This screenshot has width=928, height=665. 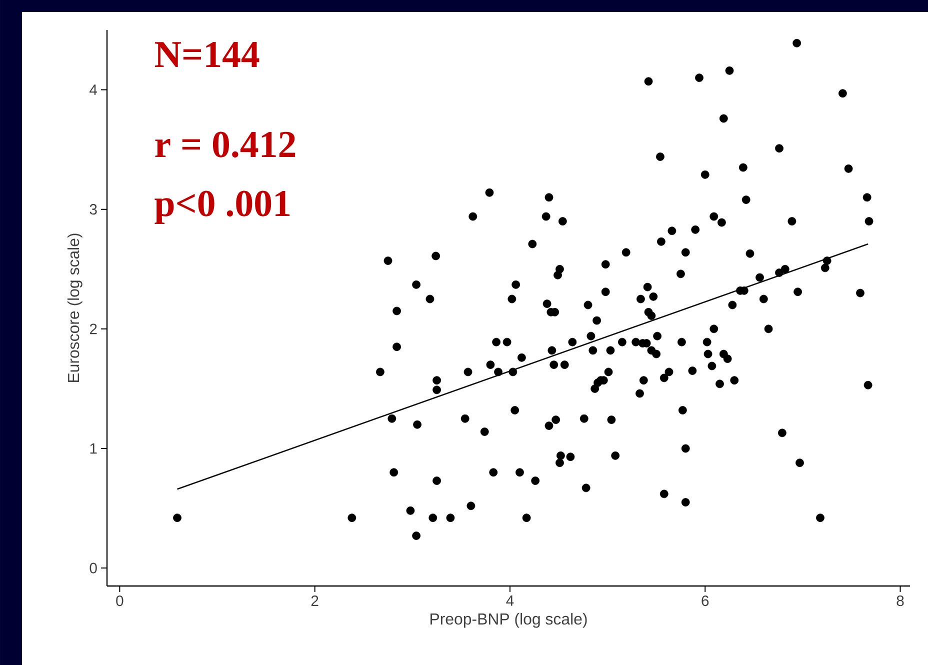 What do you see at coordinates (510, 601) in the screenshot?
I see `x-tick-label: 4` at bounding box center [510, 601].